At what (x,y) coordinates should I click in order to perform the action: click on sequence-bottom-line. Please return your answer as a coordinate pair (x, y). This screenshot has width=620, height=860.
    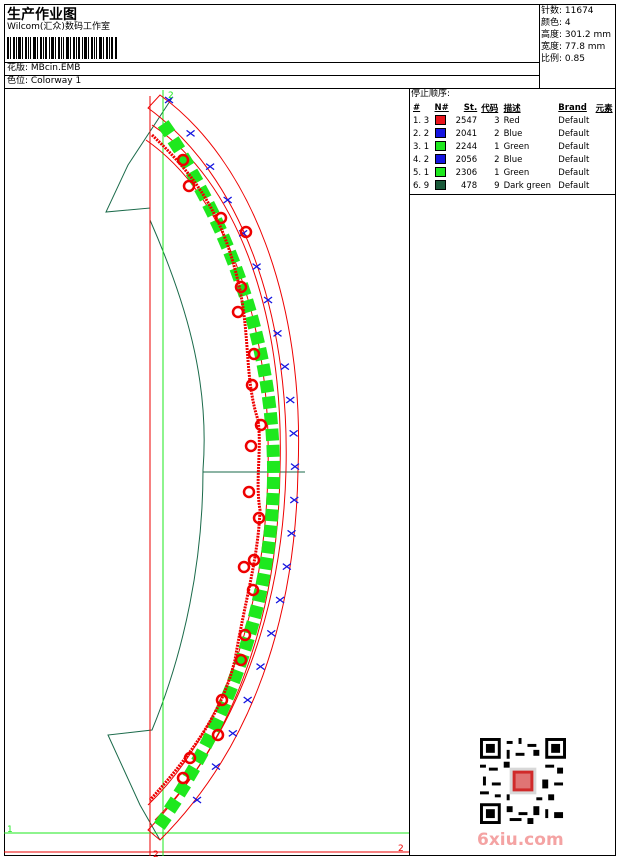
    Looking at the image, I should click on (512, 194).